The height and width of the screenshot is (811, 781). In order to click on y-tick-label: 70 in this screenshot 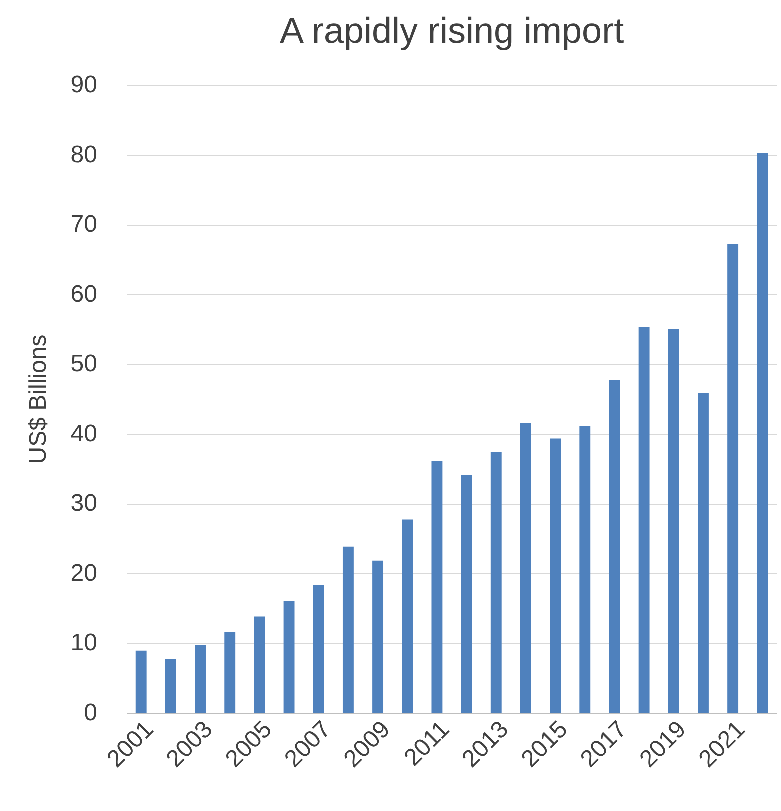, I will do `click(84, 224)`.